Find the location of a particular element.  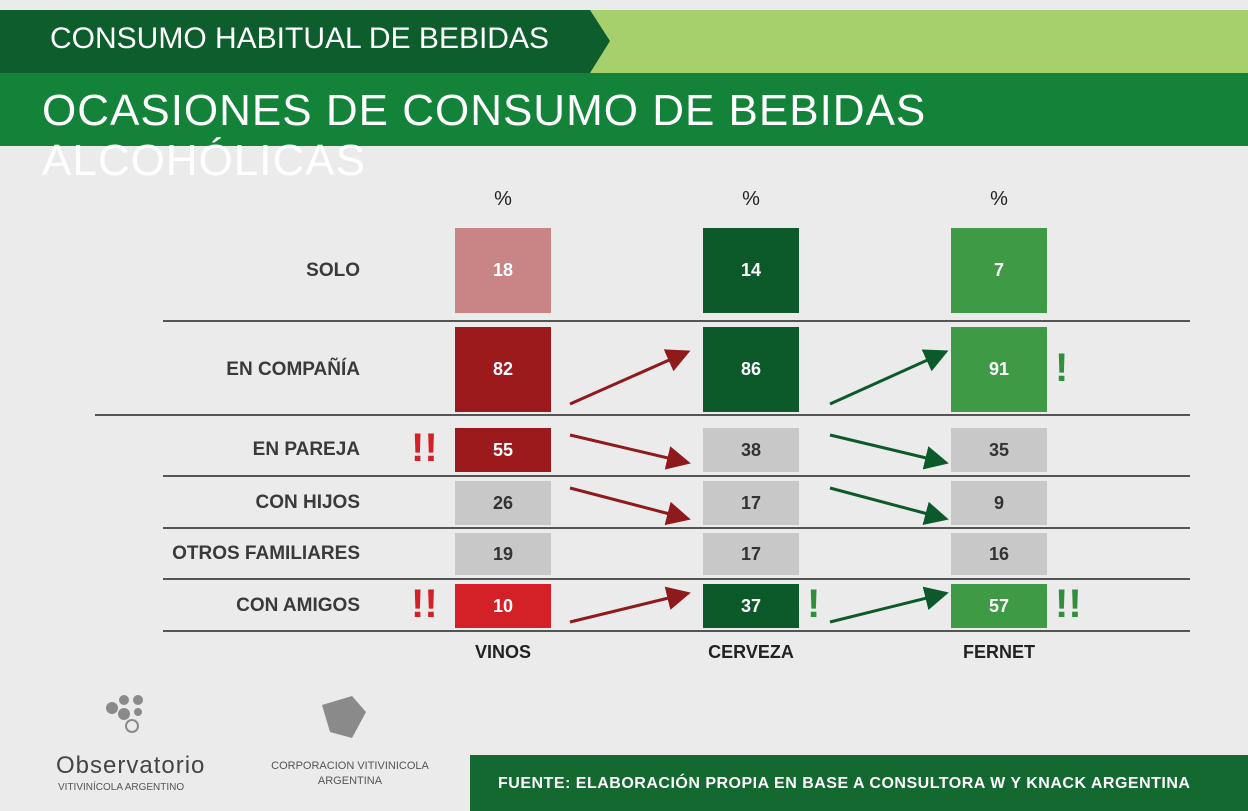

logo2-line1: CORPORACION VITIVINICOLA is located at coordinates (350, 766).